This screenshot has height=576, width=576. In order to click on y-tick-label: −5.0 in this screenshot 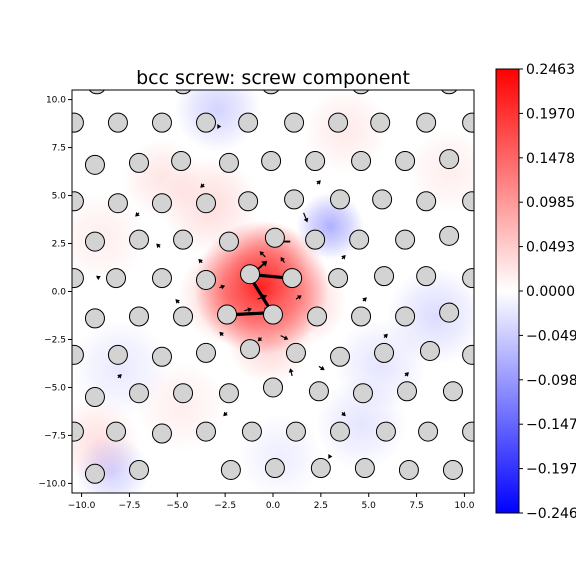, I will do `click(55, 388)`.